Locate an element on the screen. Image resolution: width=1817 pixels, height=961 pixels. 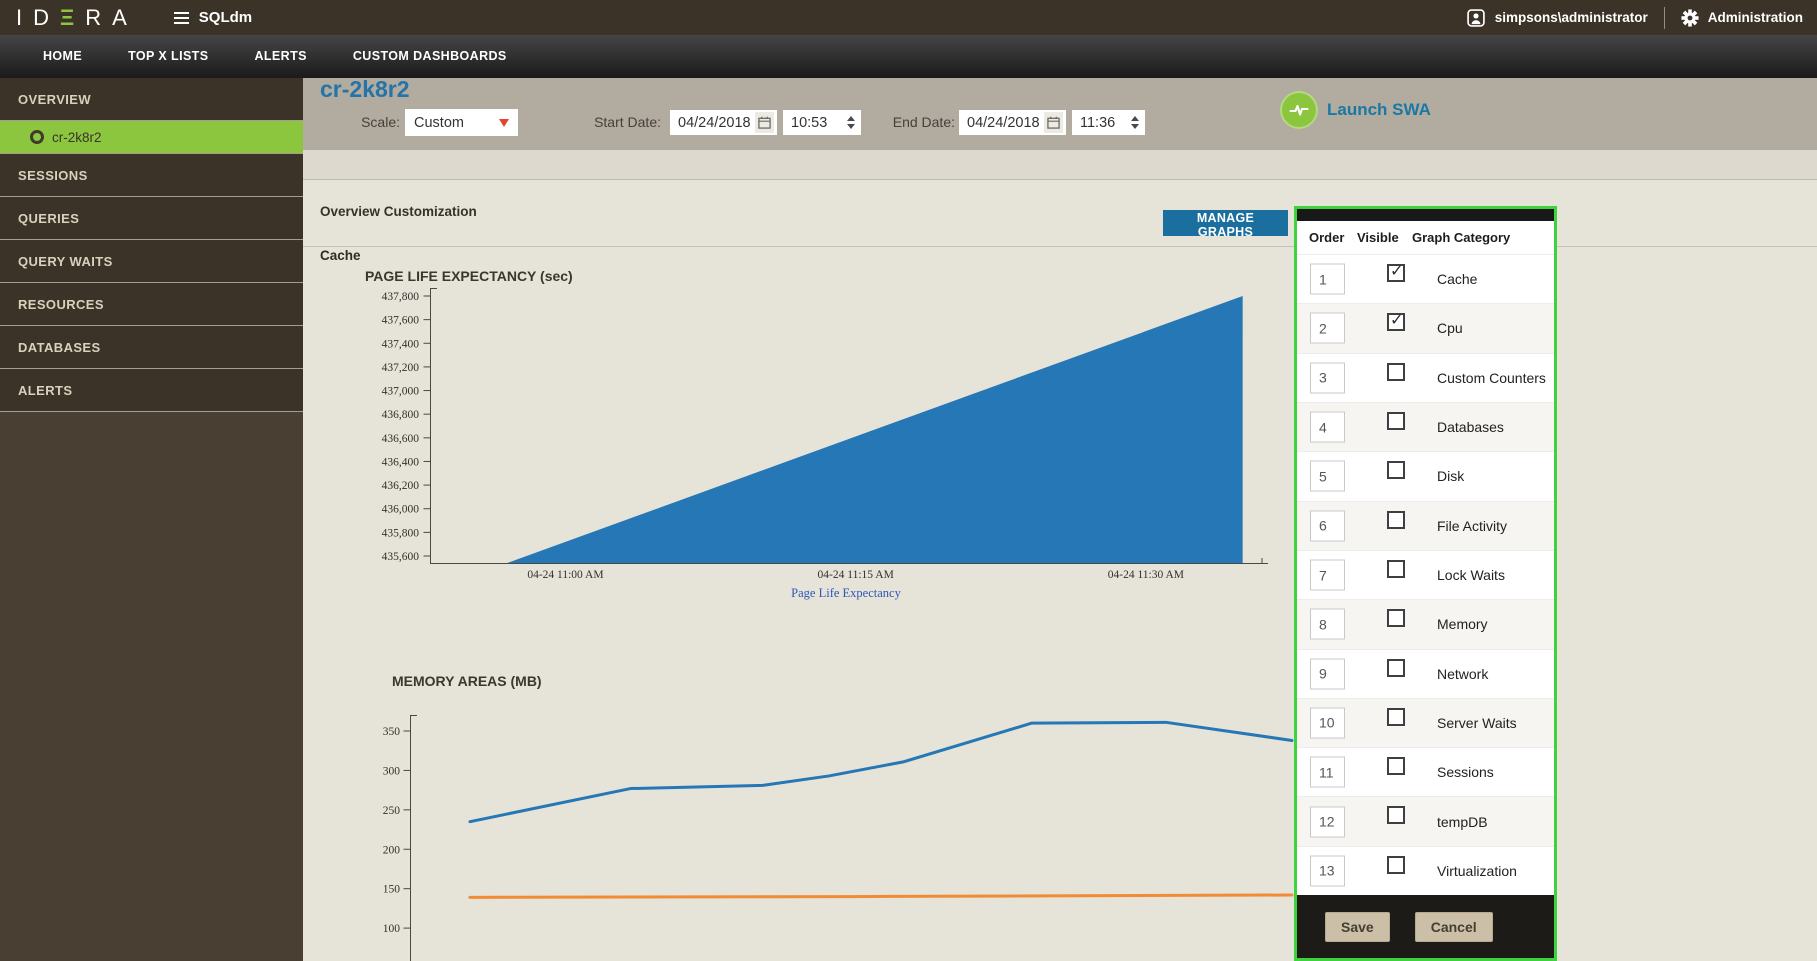
launch-swa-icon is located at coordinates (1299, 110).